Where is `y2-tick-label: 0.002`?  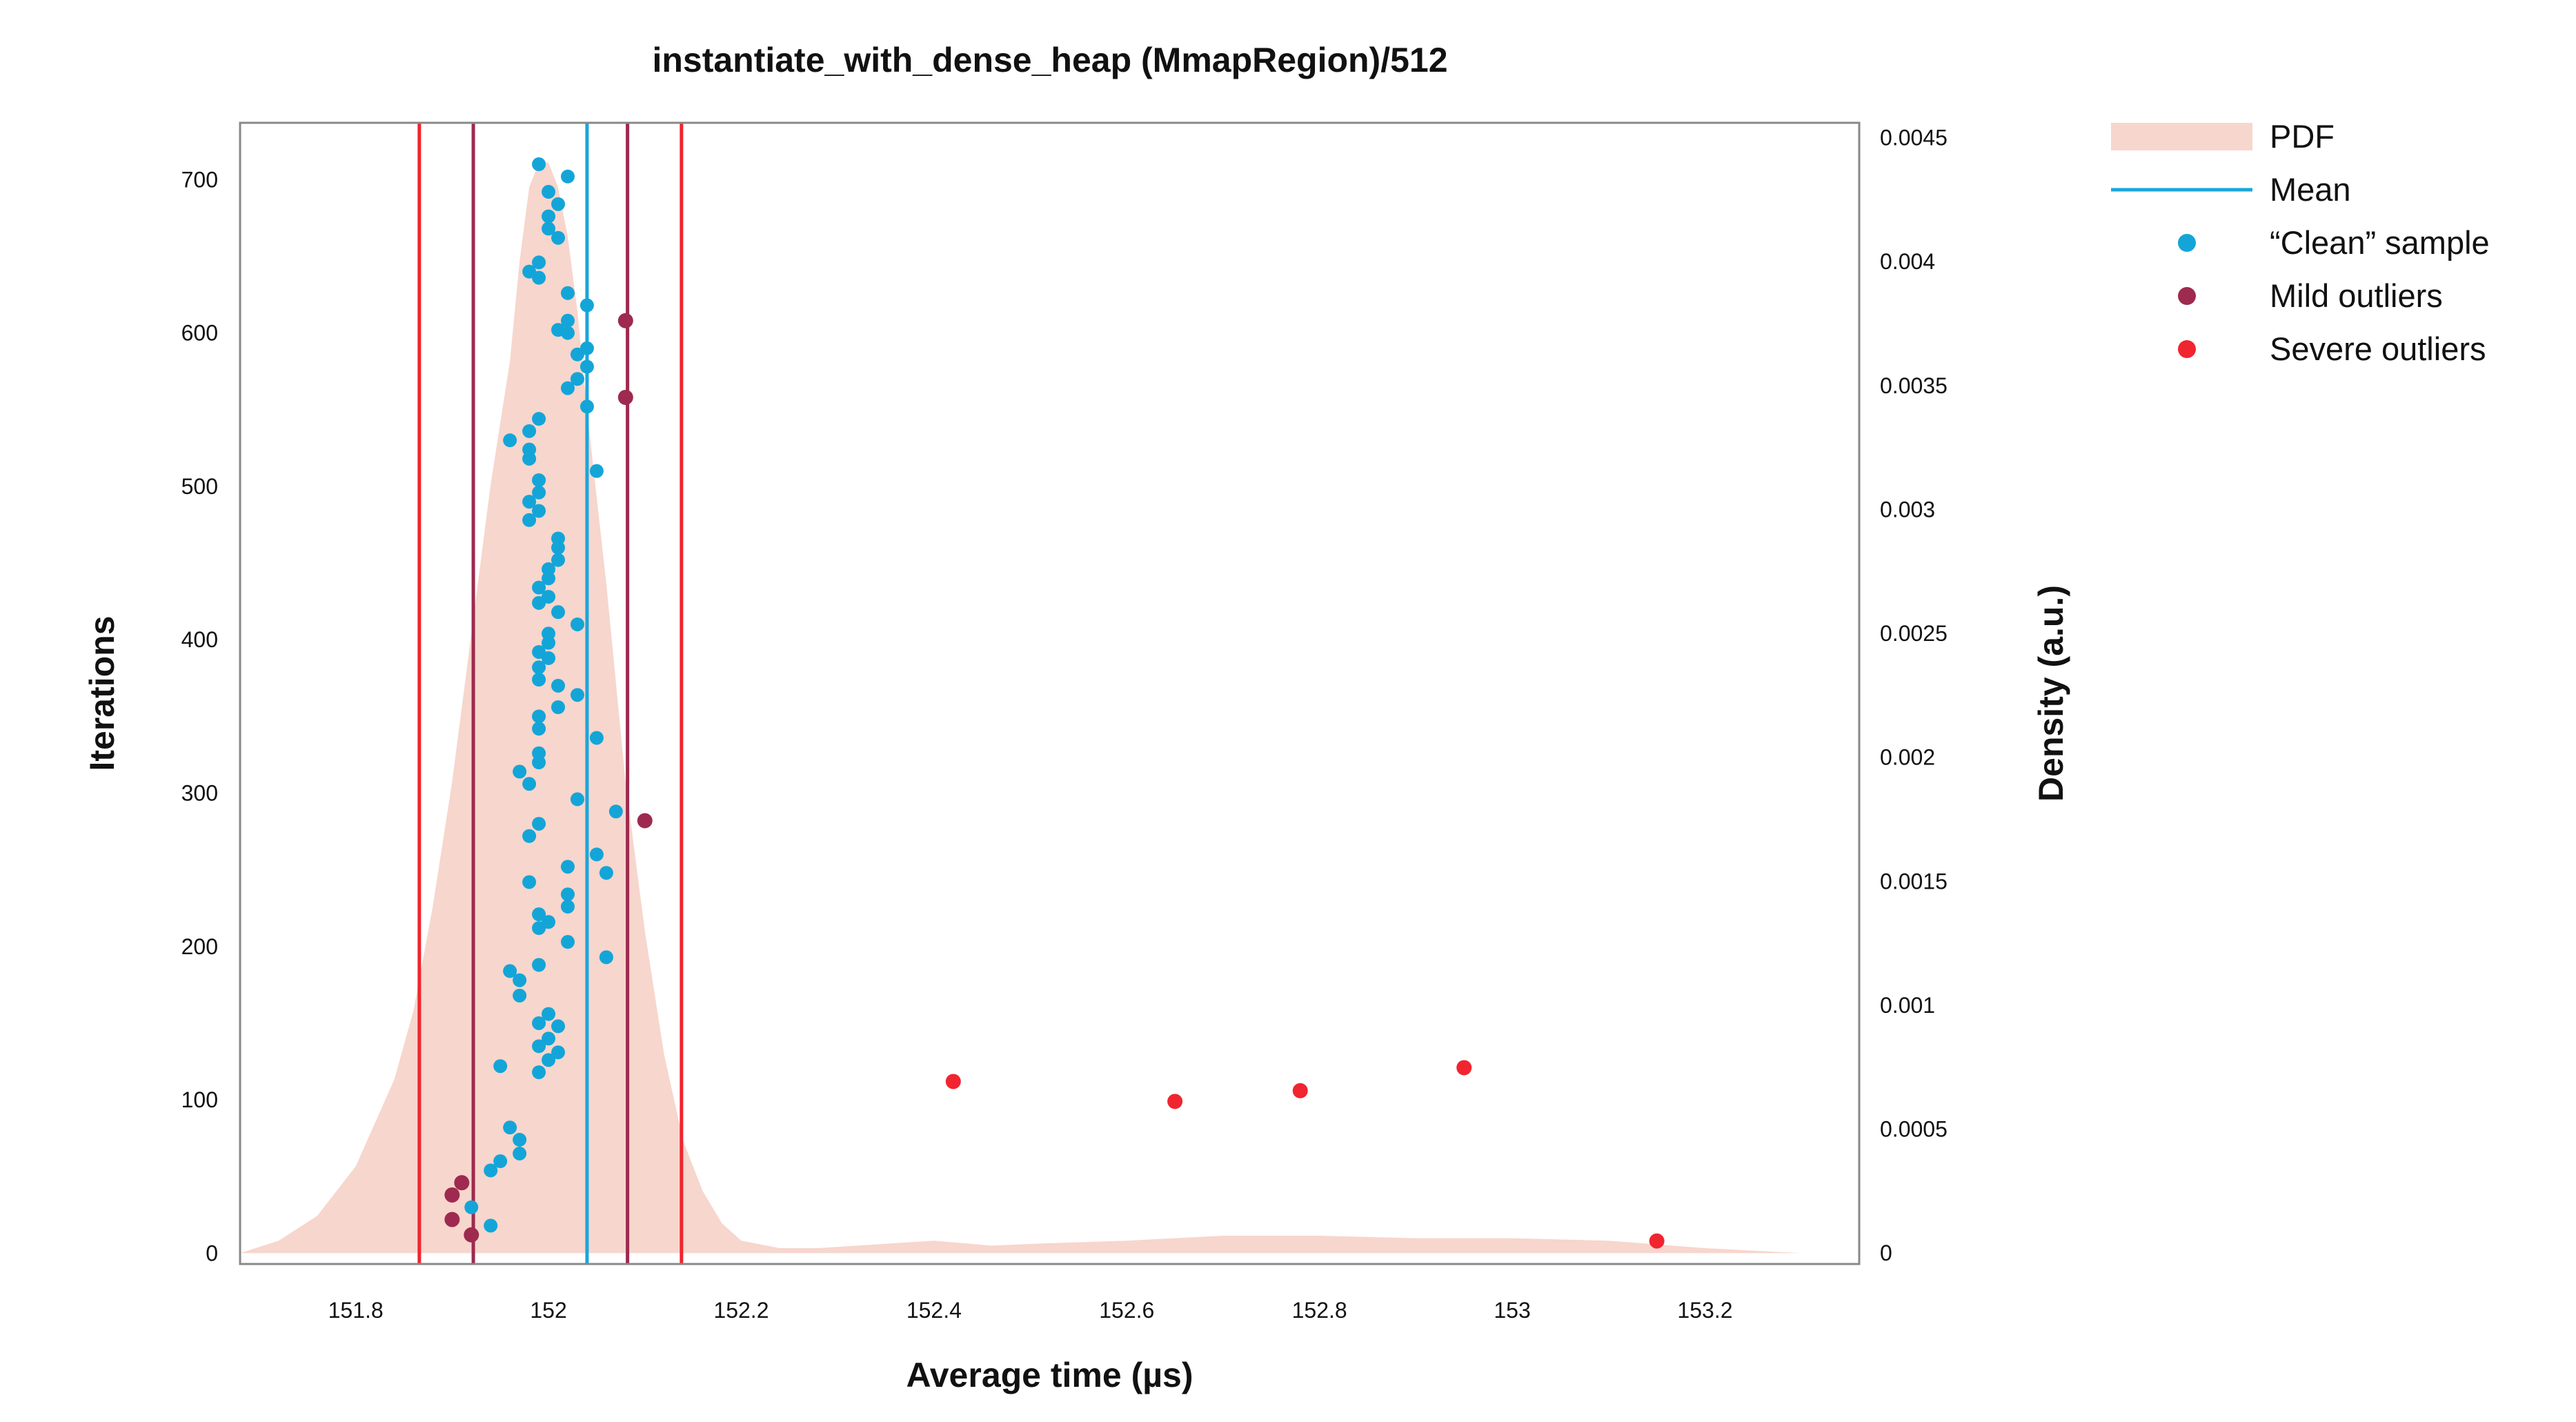 y2-tick-label: 0.002 is located at coordinates (1907, 757).